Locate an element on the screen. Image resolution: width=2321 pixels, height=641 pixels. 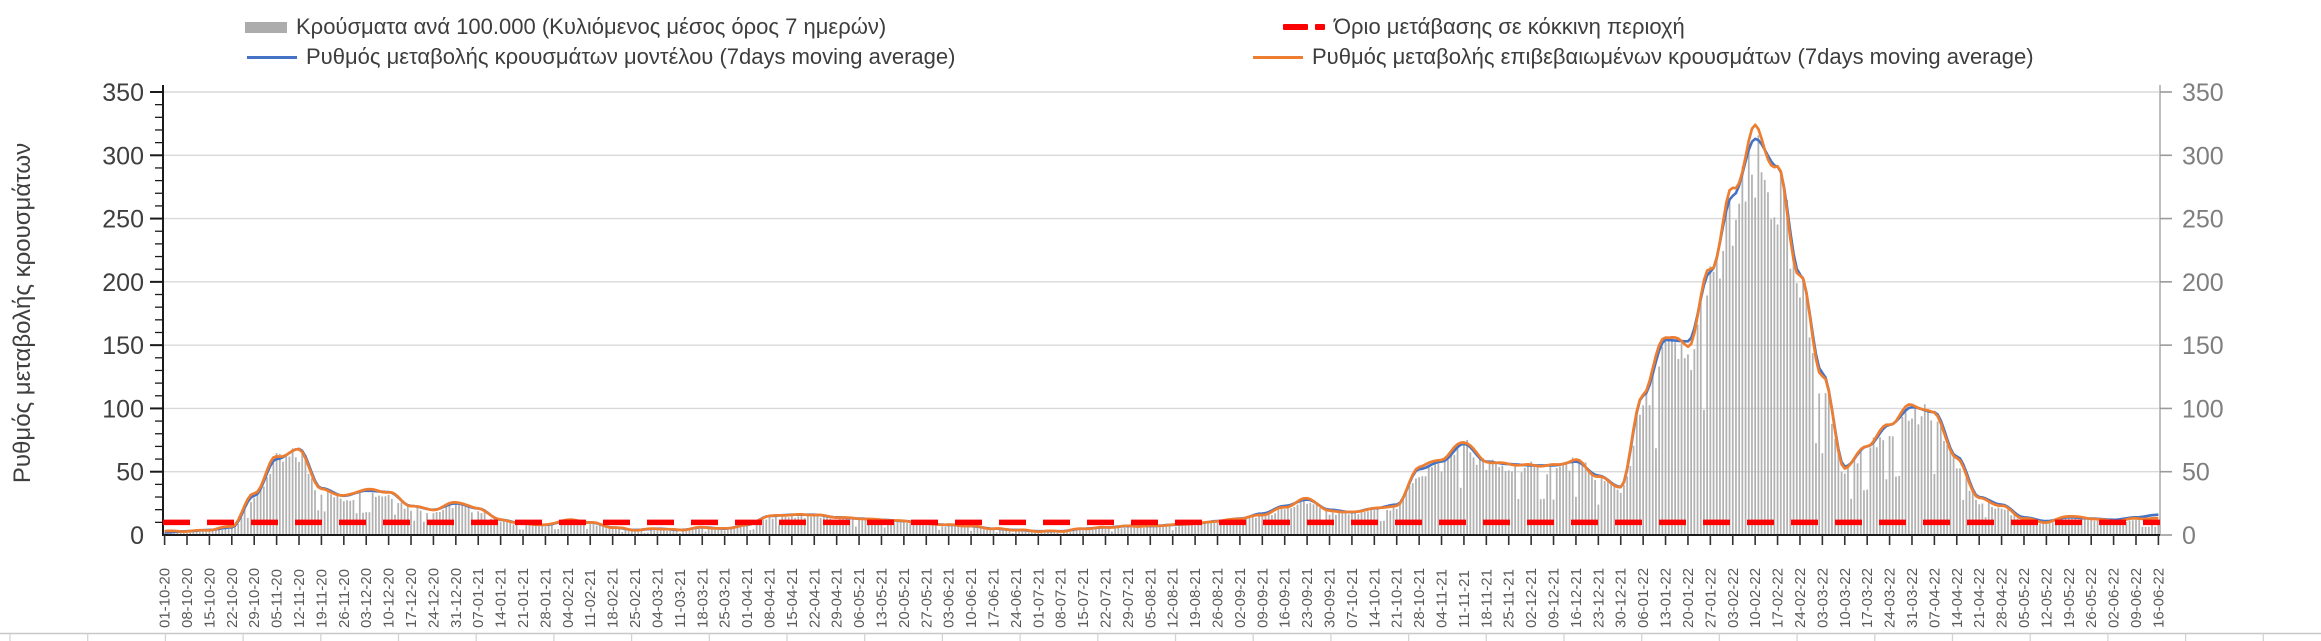
x-tick-label: 18-03-21 is located at coordinates (702, 598).